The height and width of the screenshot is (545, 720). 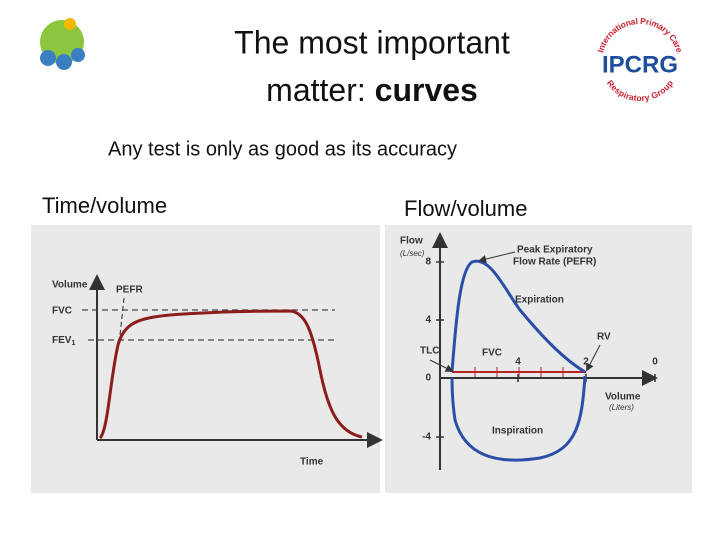 I want to click on volume-curve, so click(x=230, y=374).